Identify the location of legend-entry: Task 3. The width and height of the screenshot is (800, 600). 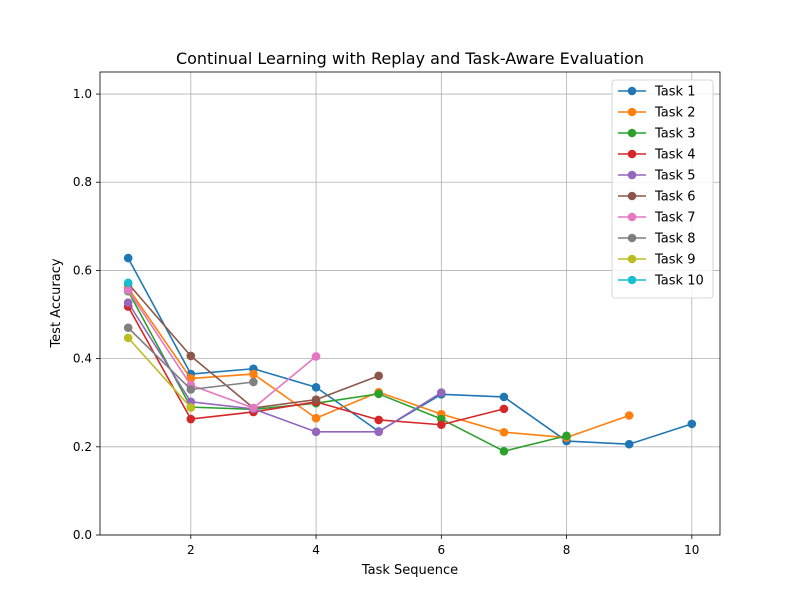
(656, 134).